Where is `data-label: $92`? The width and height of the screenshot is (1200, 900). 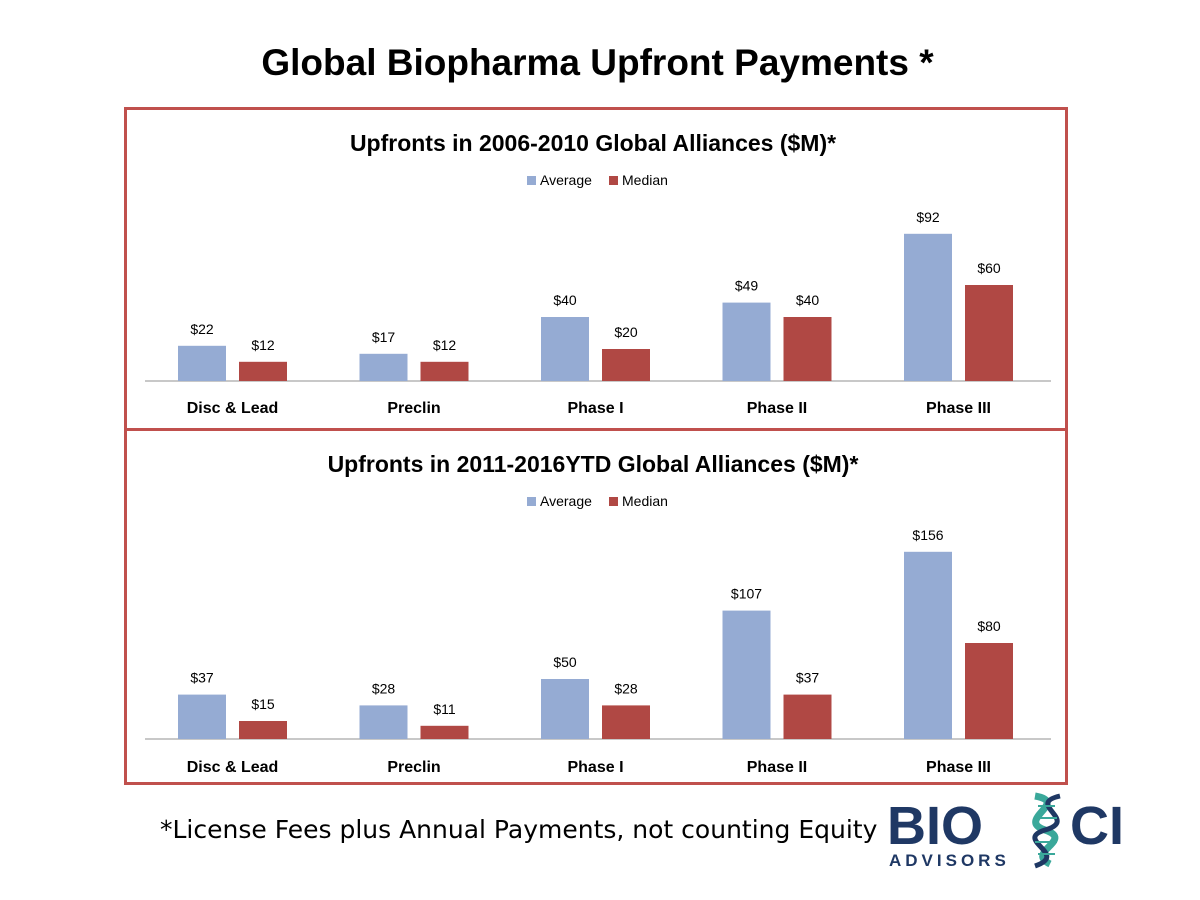
data-label: $92 is located at coordinates (928, 217).